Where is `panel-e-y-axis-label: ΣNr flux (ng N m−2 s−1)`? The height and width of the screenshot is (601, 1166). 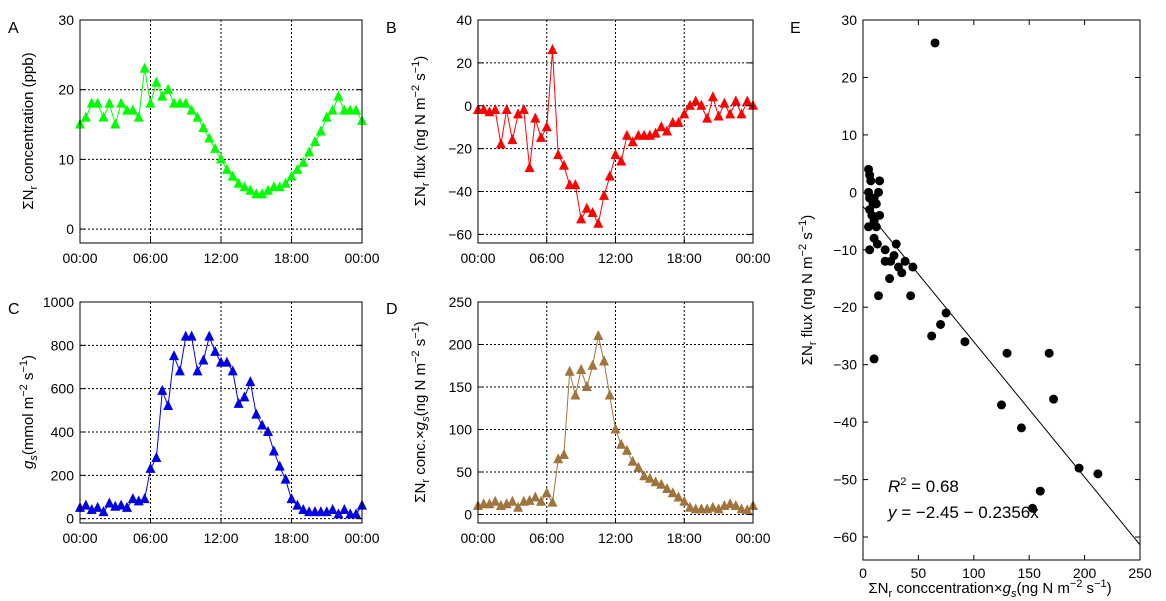 panel-e-y-axis-label: ΣNr flux (ng N m−2 s−1) is located at coordinates (808, 290).